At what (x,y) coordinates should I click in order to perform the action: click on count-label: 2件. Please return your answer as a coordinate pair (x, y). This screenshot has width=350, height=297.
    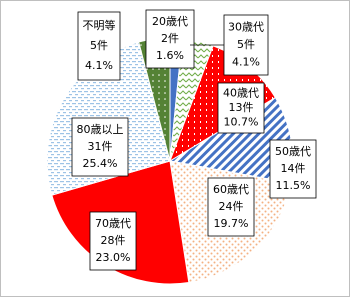
    Looking at the image, I should click on (170, 38).